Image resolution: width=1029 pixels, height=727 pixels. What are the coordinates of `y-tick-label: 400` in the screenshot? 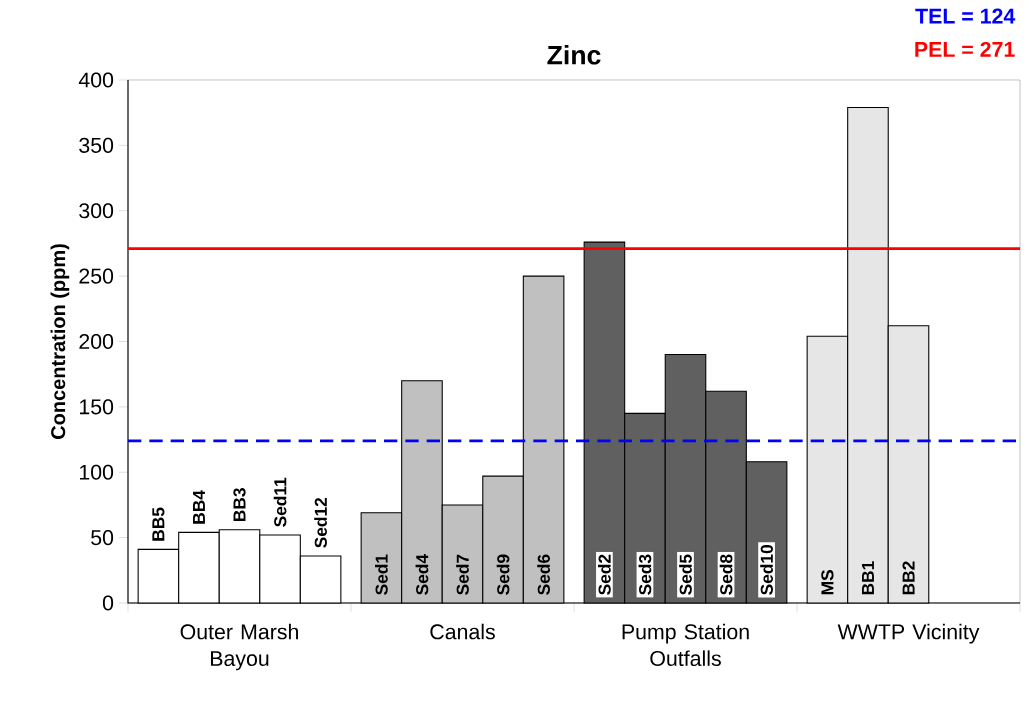 It's located at (96, 80).